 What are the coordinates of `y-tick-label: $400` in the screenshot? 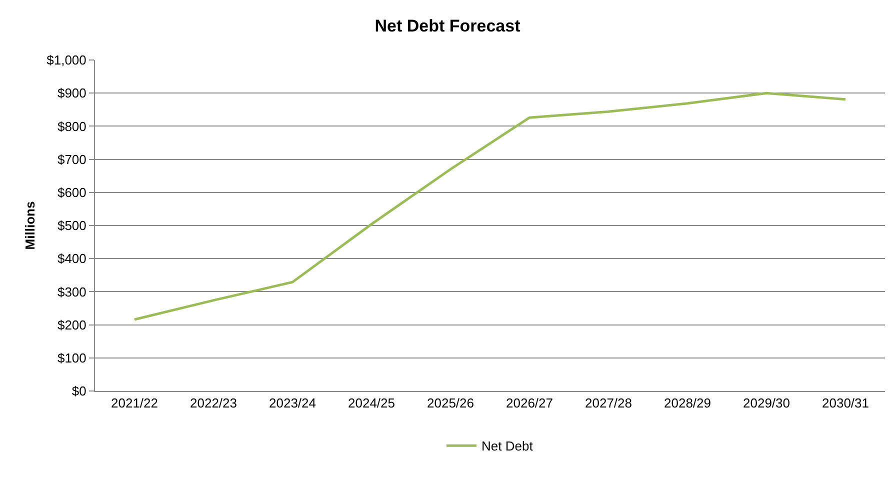 It's located at (71, 258).